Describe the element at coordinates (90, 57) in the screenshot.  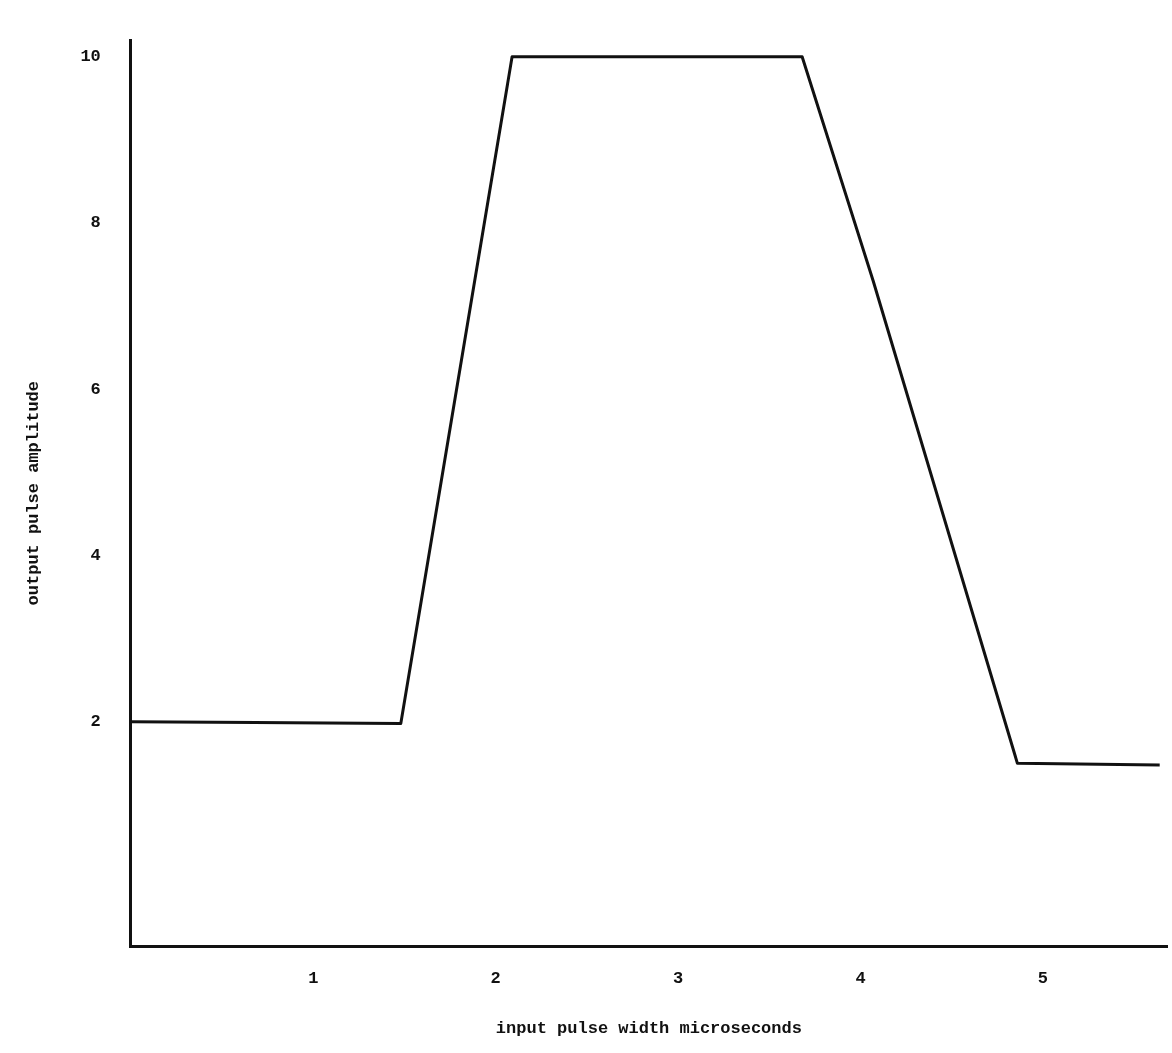
I see `y-tick-label: 10` at that location.